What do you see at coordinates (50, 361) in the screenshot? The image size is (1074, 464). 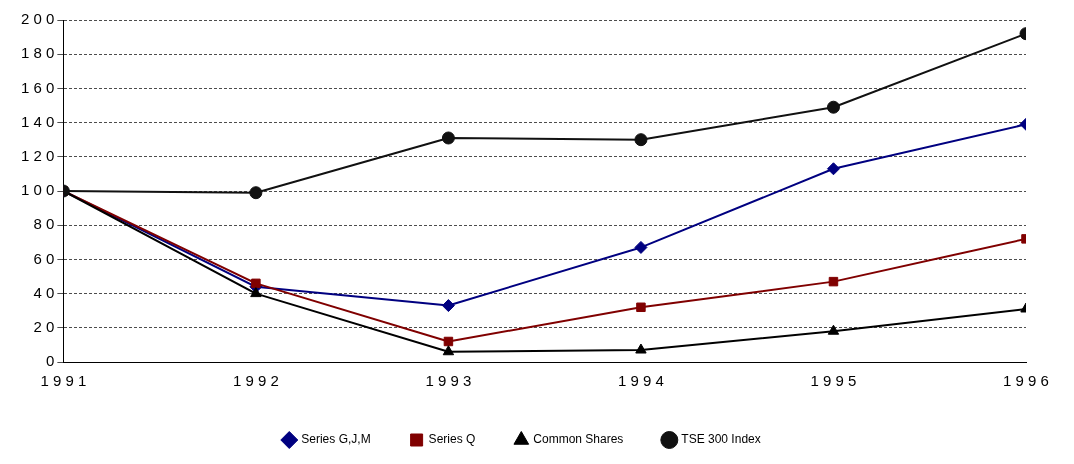 I see `y-tick-label: 0` at bounding box center [50, 361].